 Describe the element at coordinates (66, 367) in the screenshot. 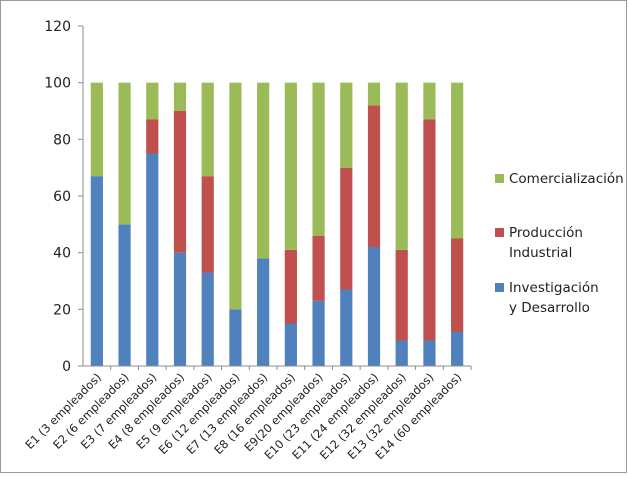

I see `y-tick-label: 0` at that location.